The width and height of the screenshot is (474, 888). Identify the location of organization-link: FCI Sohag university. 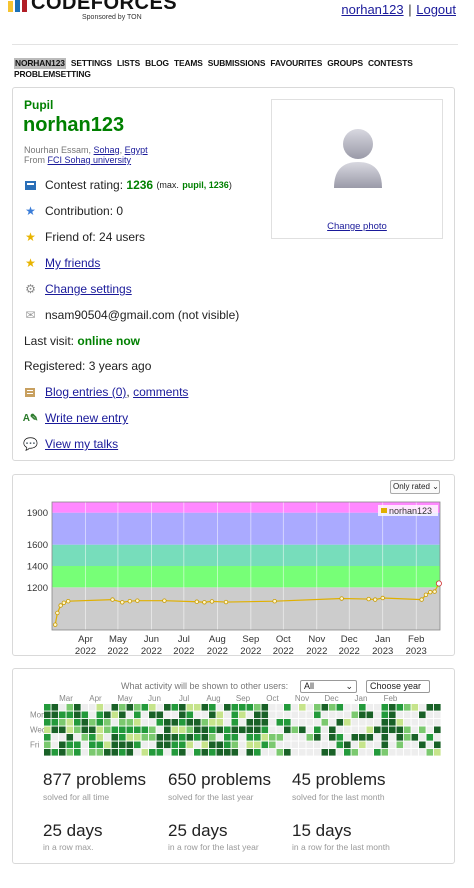
(89, 160).